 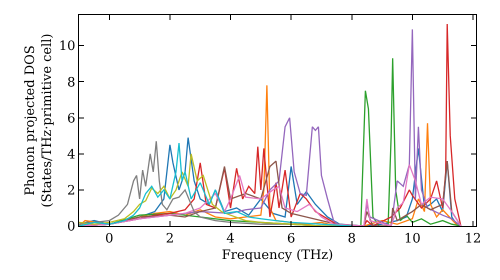 What do you see at coordinates (71, 82) in the screenshot?
I see `y-tick-label: 8` at bounding box center [71, 82].